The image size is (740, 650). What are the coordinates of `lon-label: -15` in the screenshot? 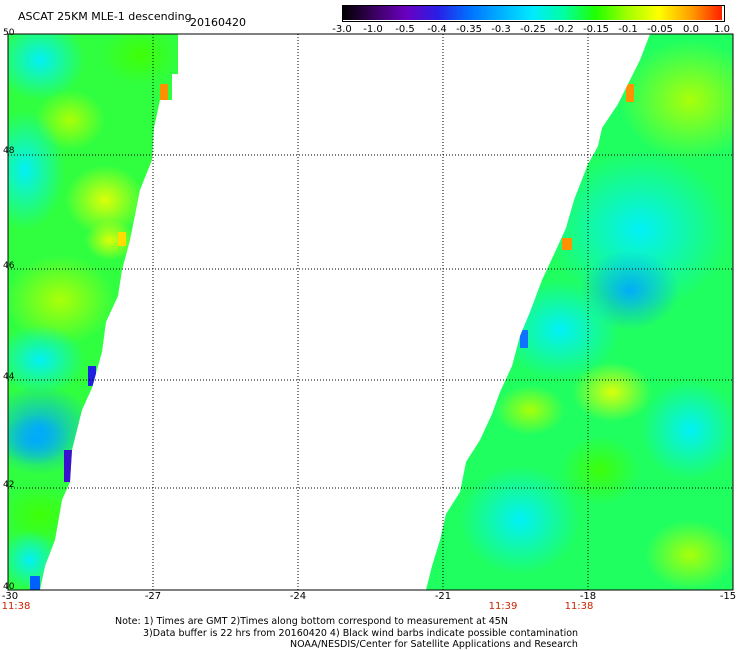 It's located at (728, 596).